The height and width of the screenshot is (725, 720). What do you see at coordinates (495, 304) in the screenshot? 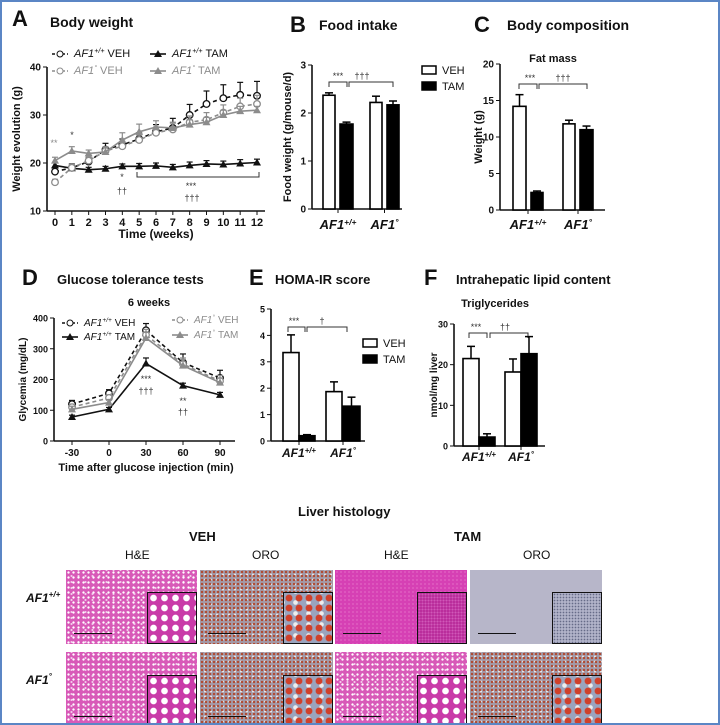
I see `chart-subtitle: Triglycerides` at bounding box center [495, 304].